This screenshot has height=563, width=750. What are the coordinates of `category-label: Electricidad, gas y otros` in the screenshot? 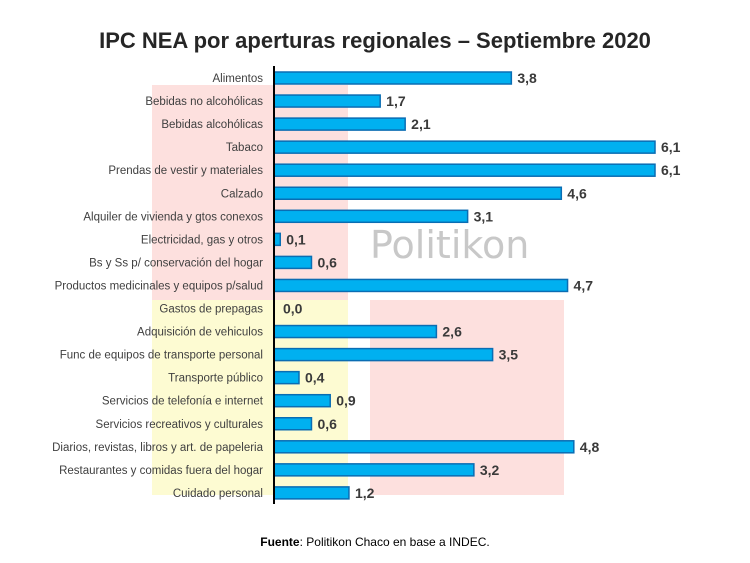 It's located at (202, 240).